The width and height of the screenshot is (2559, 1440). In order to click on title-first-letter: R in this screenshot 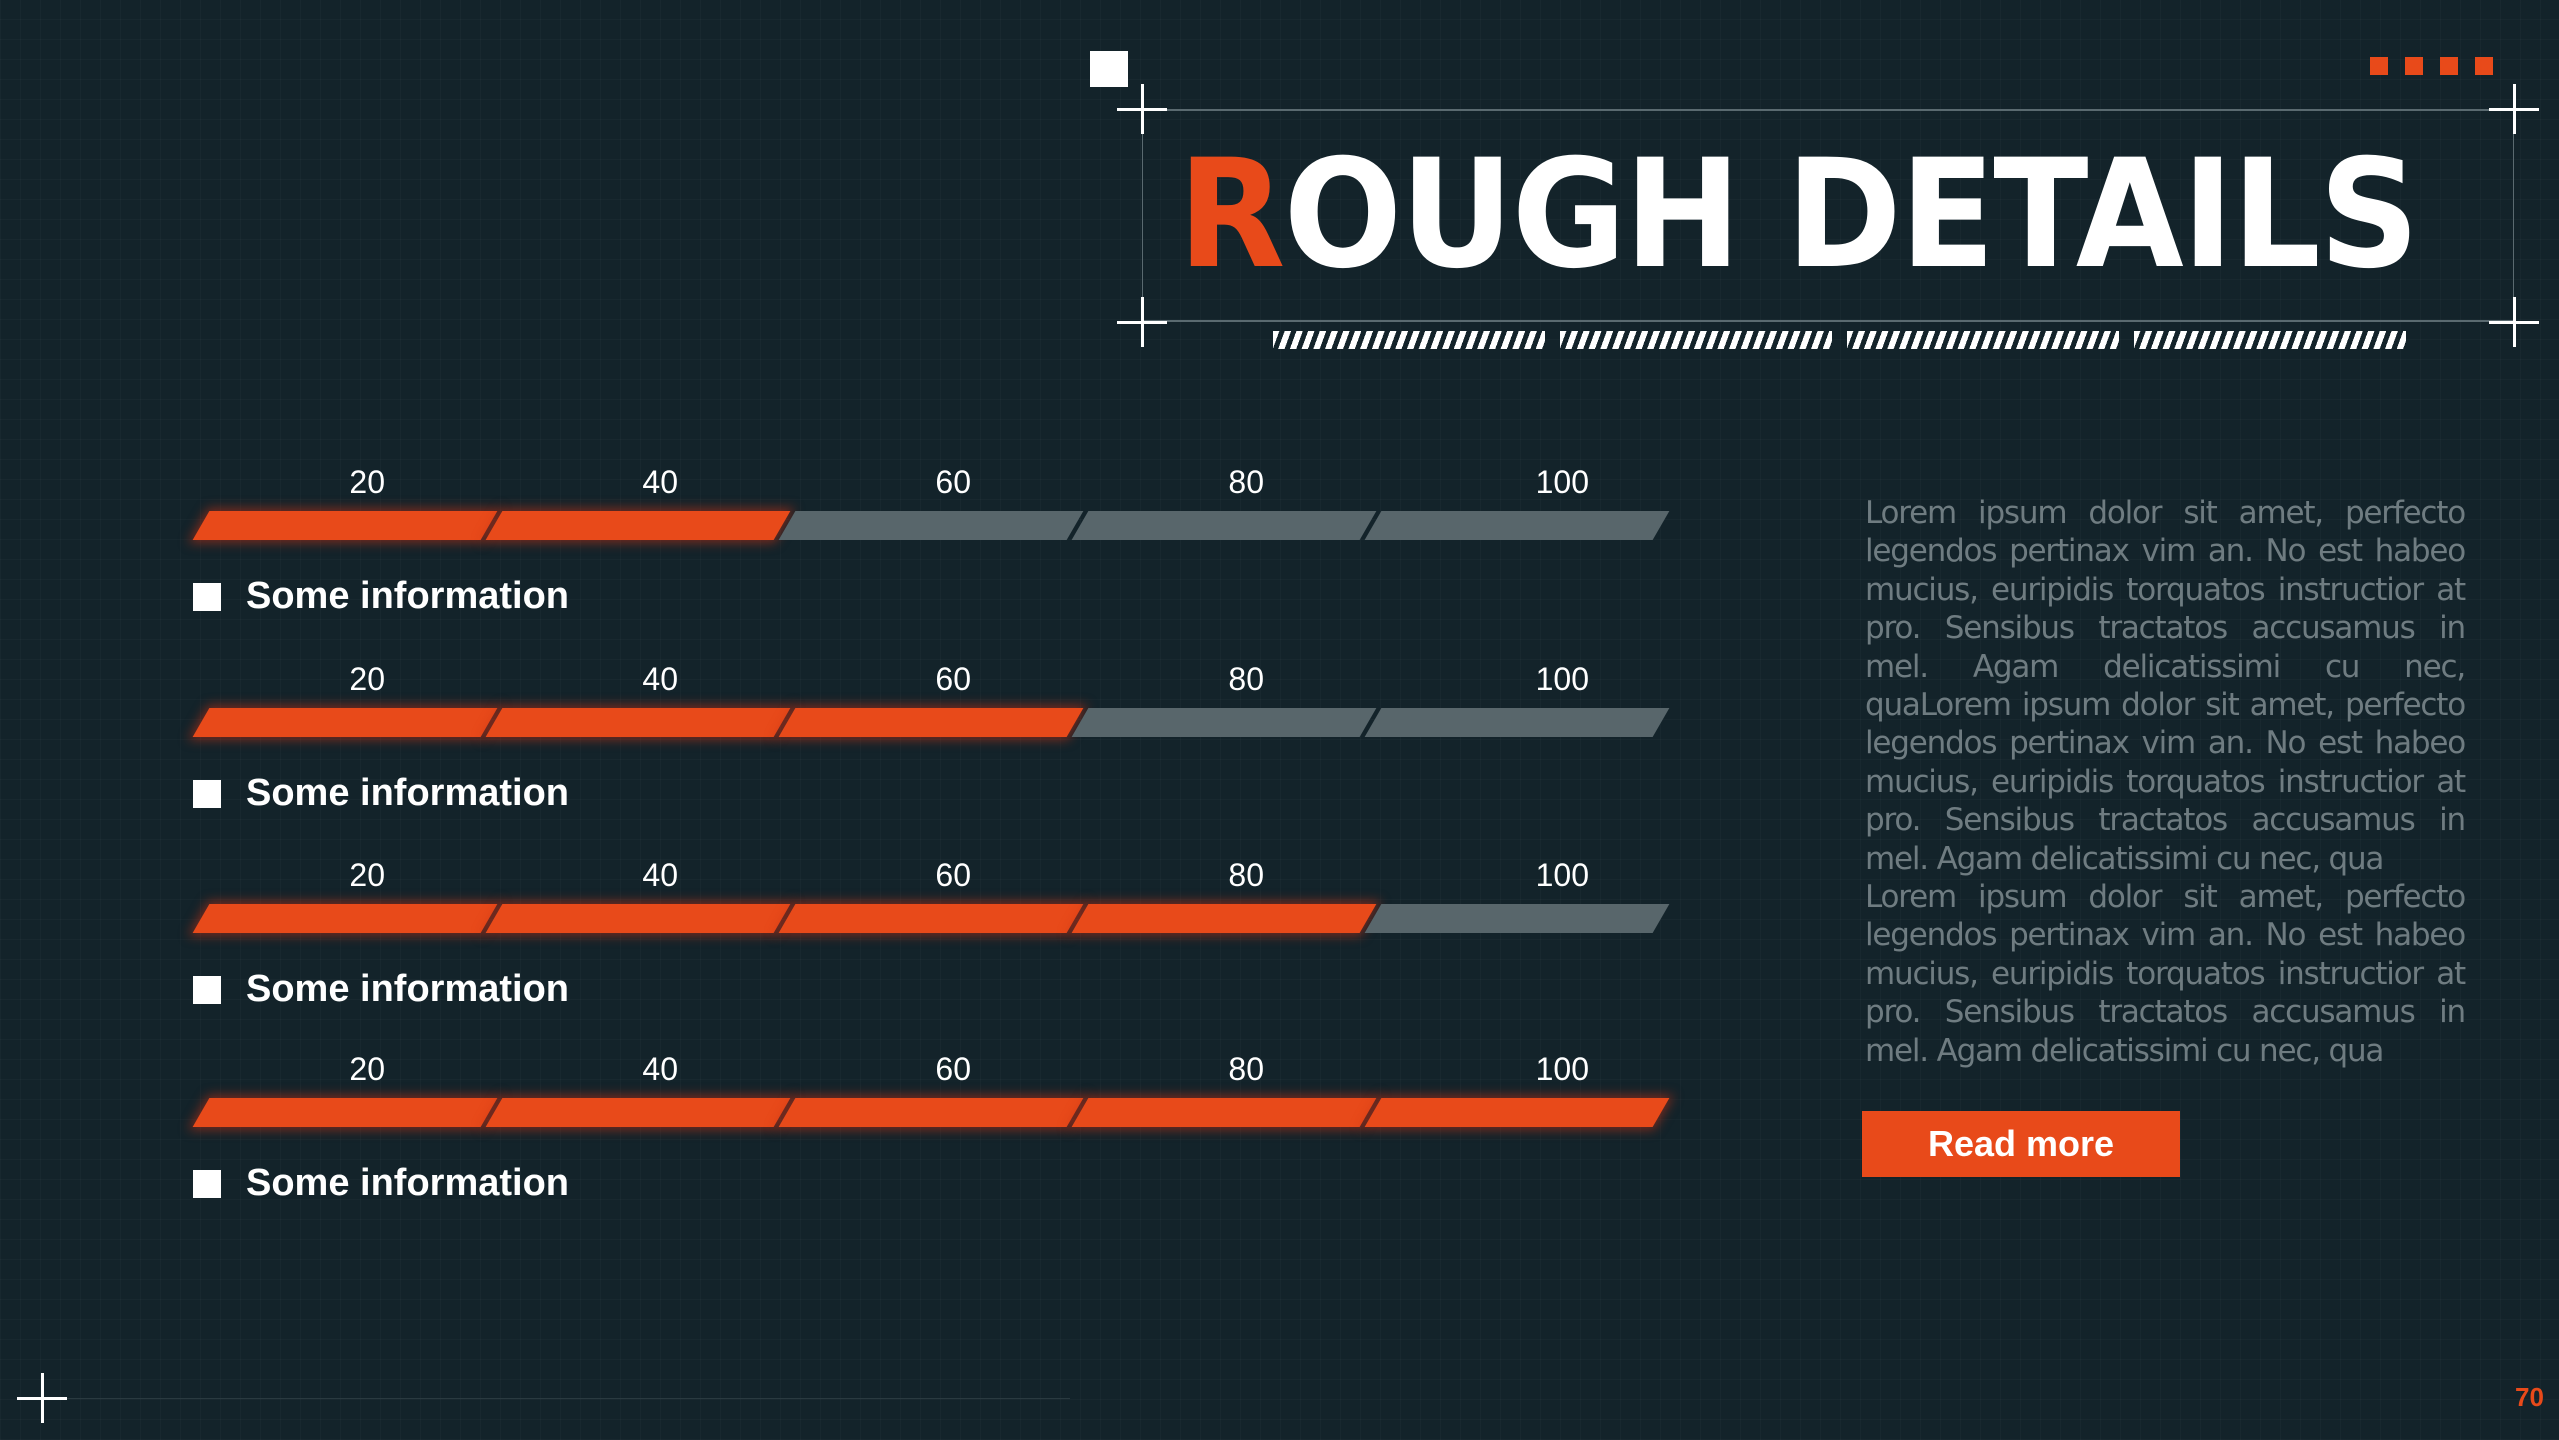, I will do `click(1231, 215)`.